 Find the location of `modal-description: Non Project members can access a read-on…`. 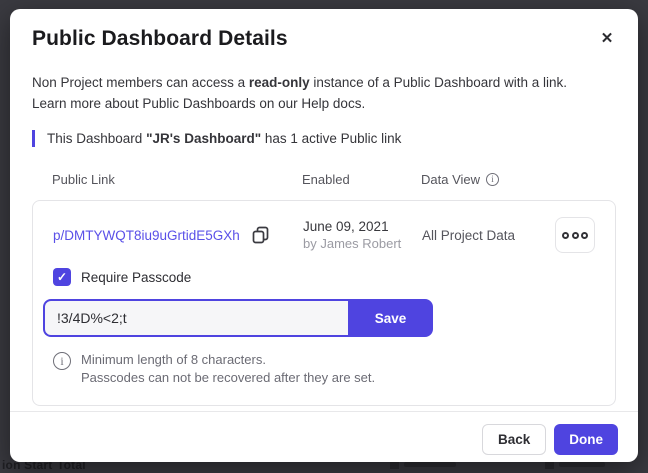

modal-description: Non Project members can access a read-on… is located at coordinates (324, 93).